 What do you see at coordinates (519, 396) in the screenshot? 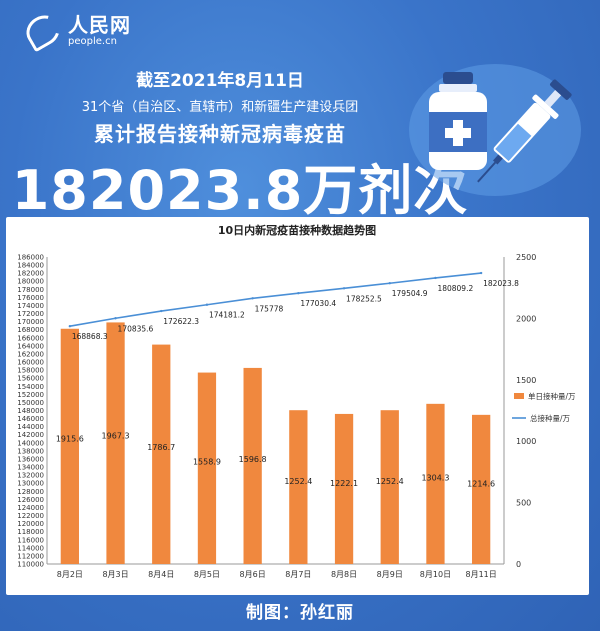
I see `legend-bar-swatch` at bounding box center [519, 396].